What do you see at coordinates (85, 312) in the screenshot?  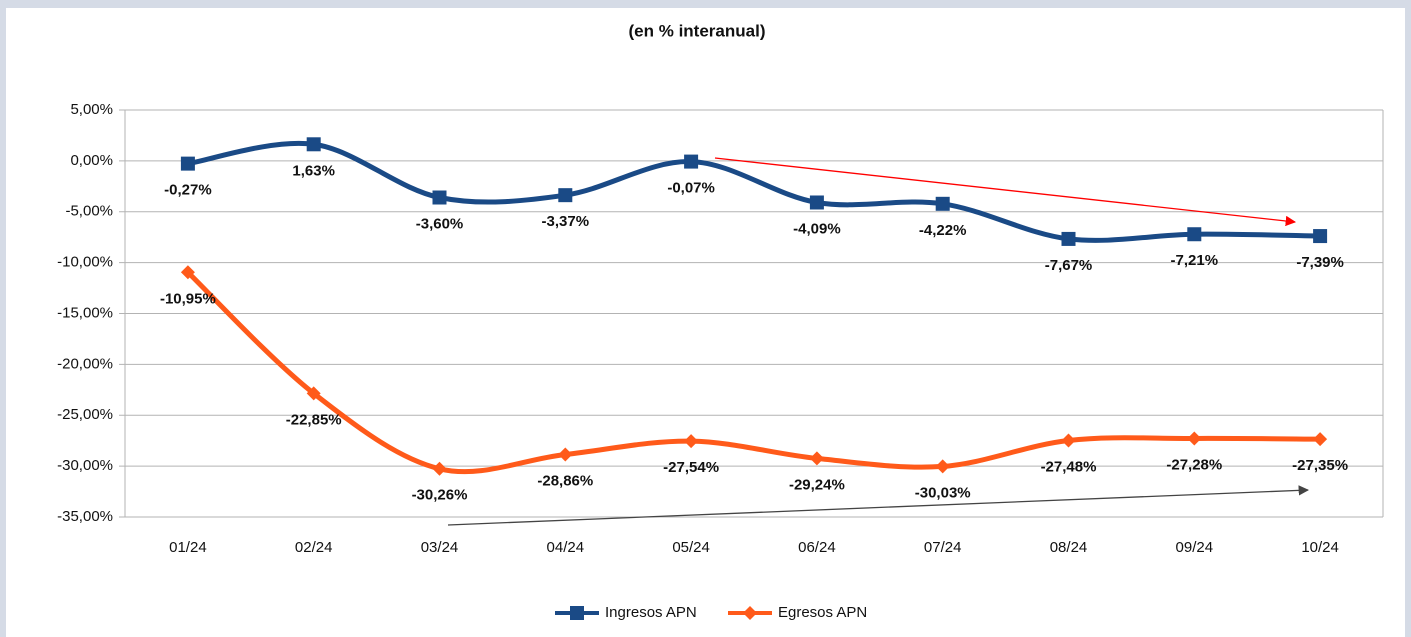 I see `y-tick-label: -15,00%` at bounding box center [85, 312].